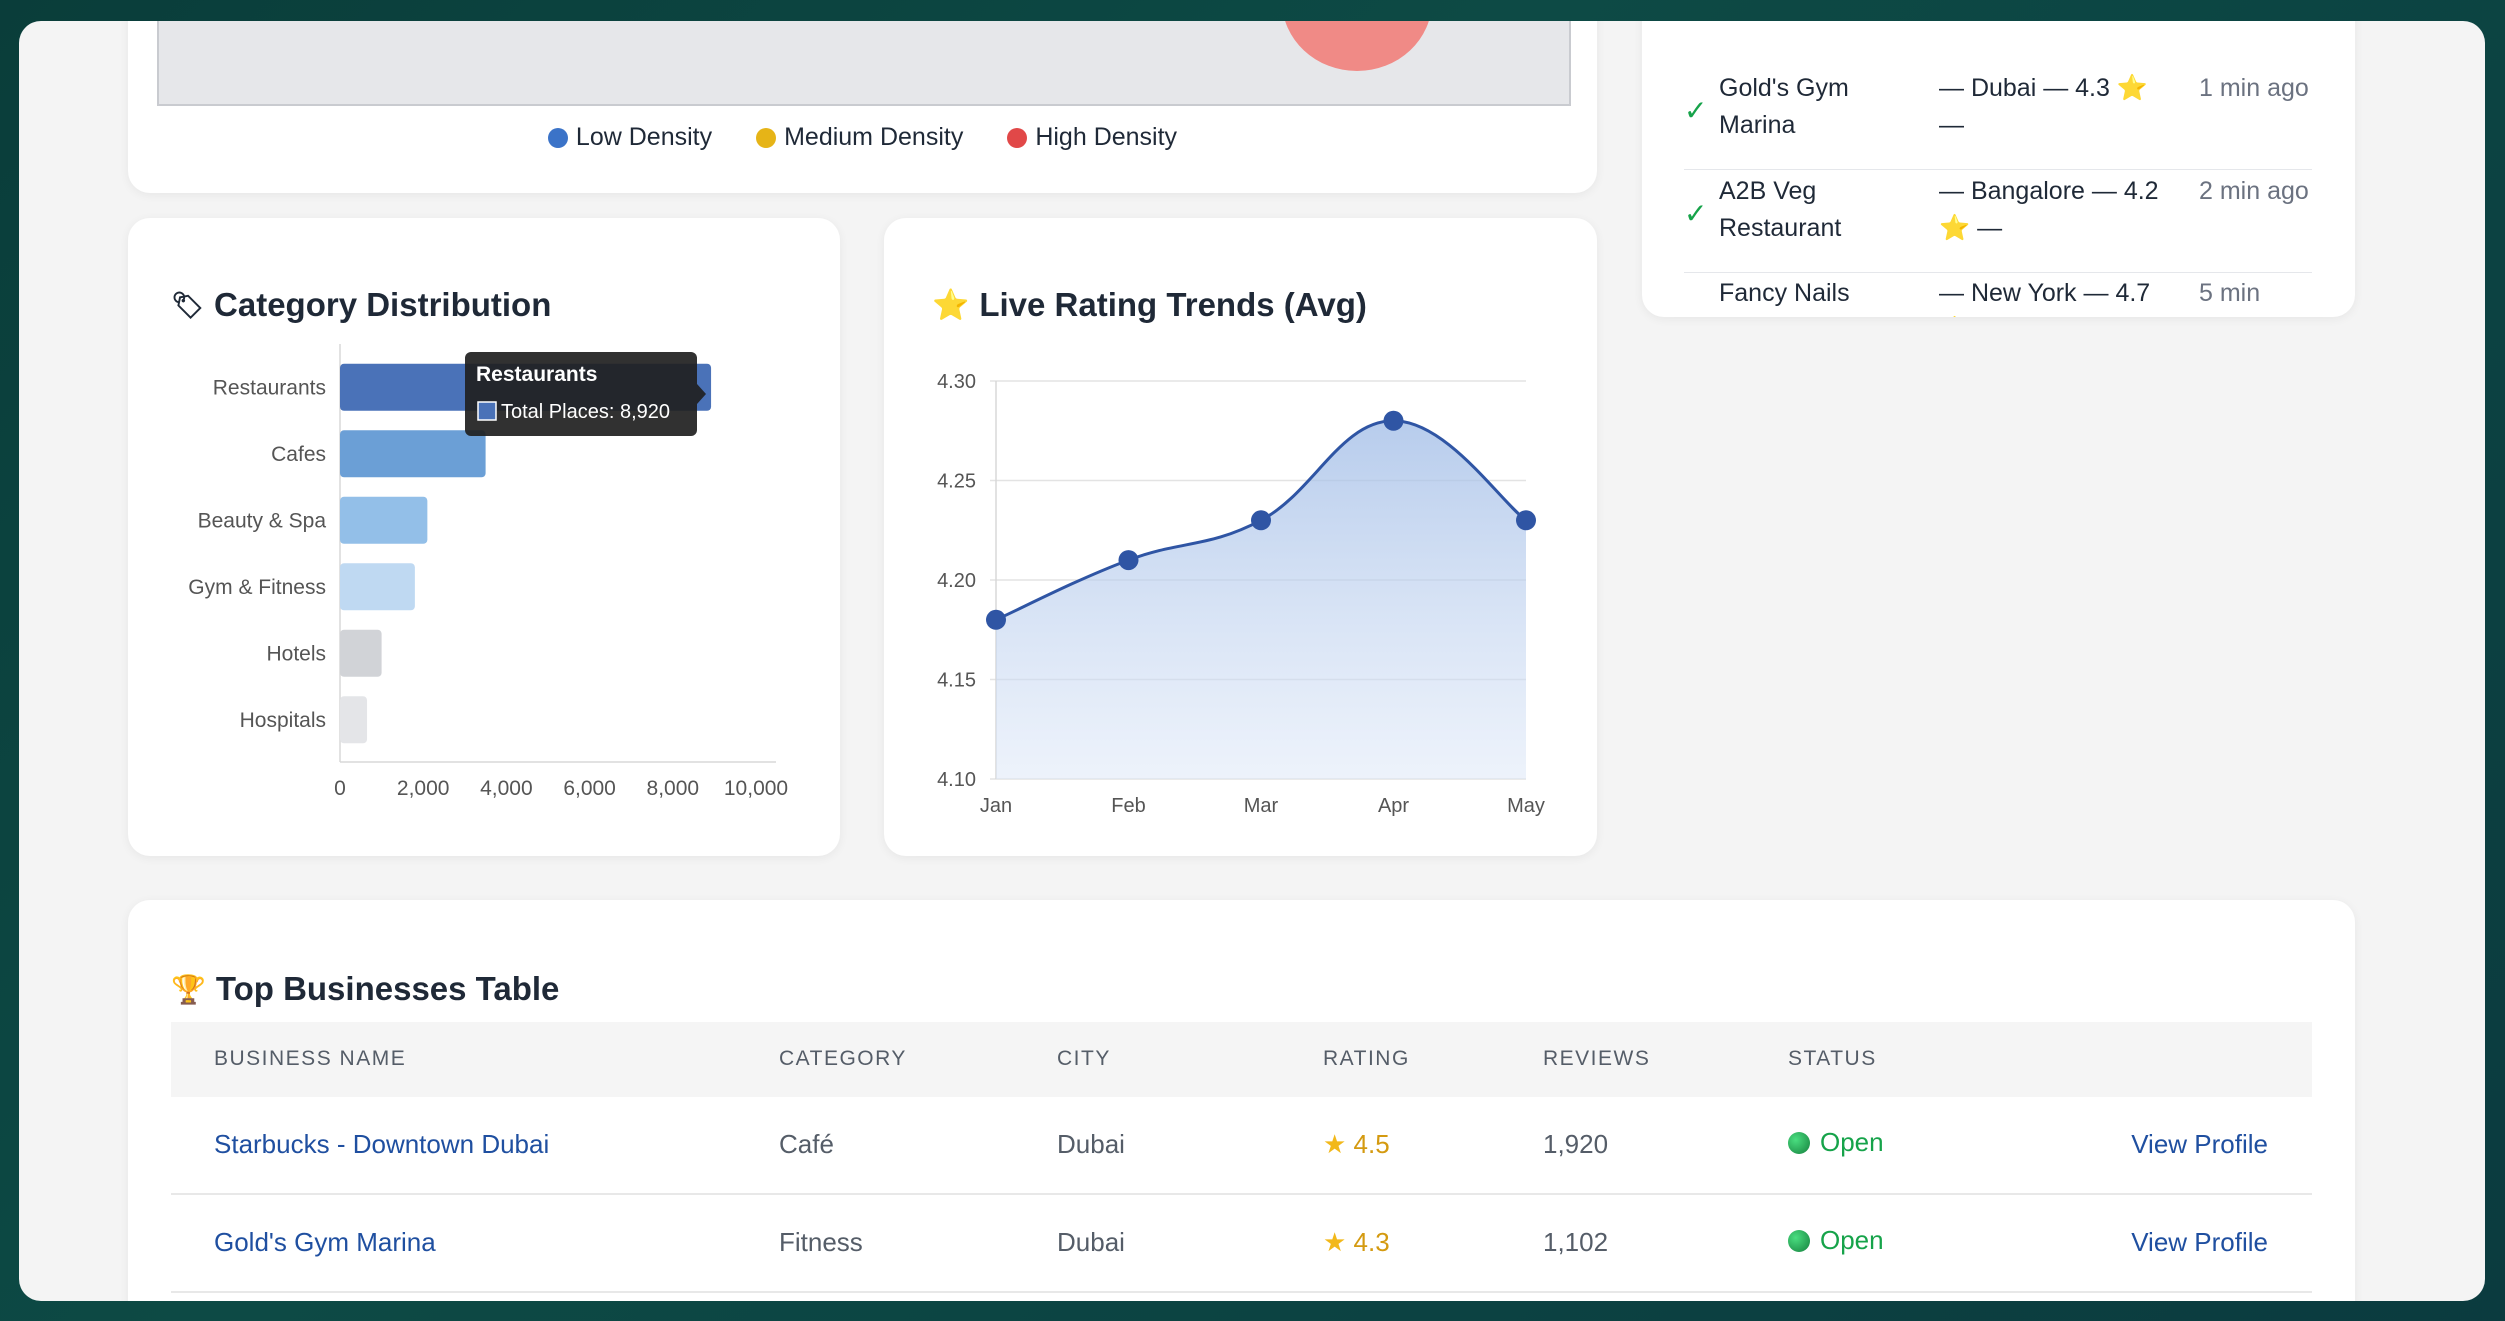  Describe the element at coordinates (1784, 106) in the screenshot. I see `feed-item-name: Gold's Gym Marina` at that location.